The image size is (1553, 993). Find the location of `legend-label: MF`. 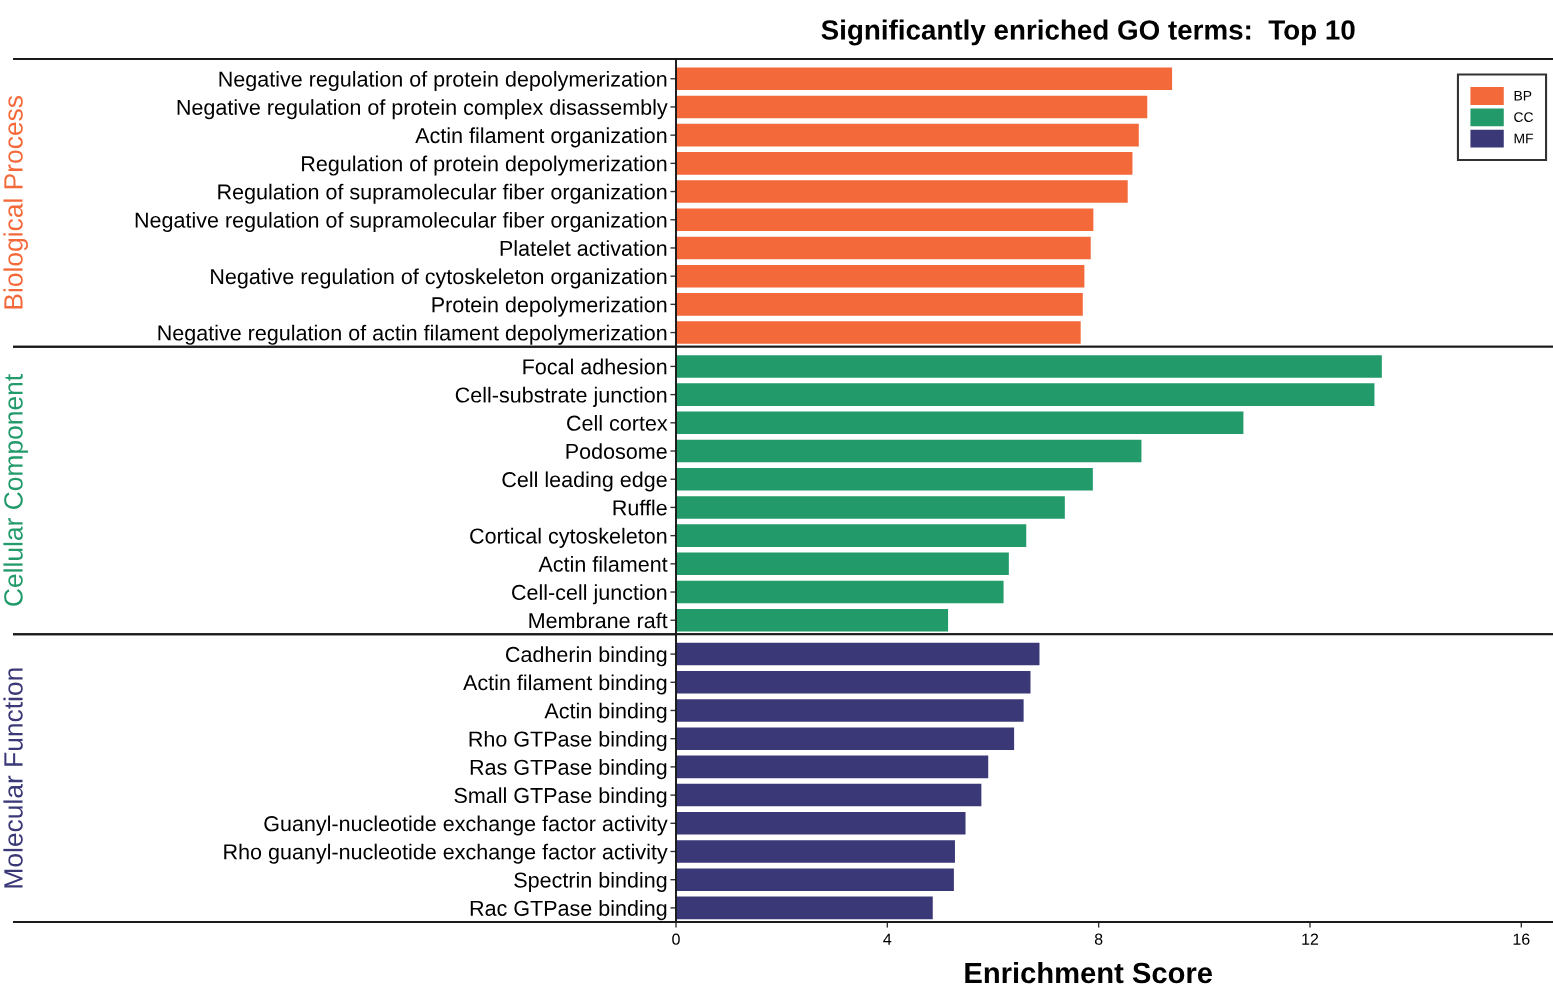

legend-label: MF is located at coordinates (1523, 138).